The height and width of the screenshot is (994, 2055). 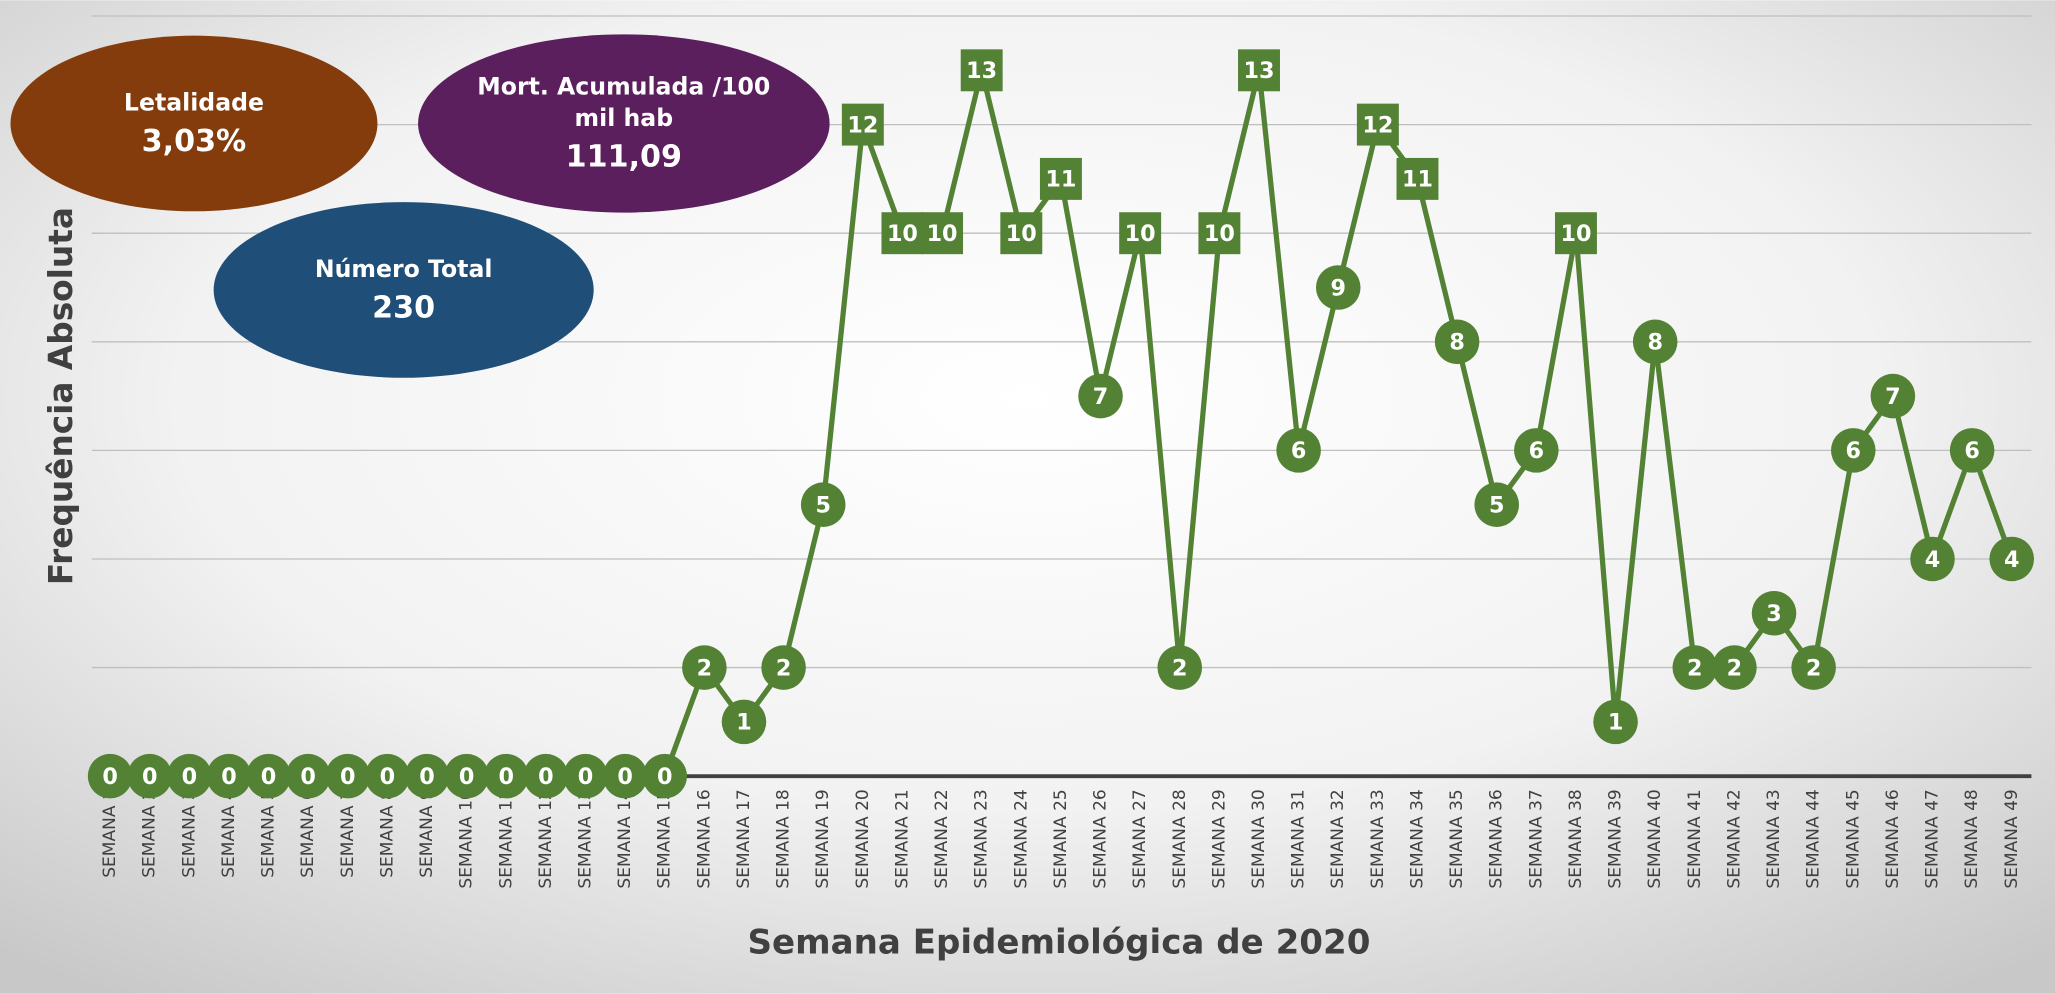 I want to click on x-tick-label: SEMANA 22, so click(x=942, y=838).